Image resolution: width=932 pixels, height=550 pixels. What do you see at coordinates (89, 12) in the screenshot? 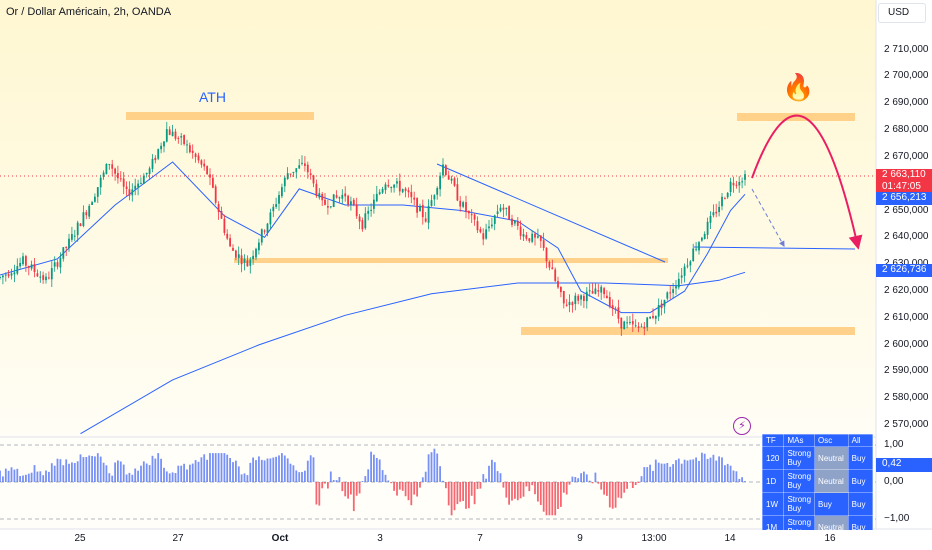
I see `symbol-title: Or / Dollar Américain, 2h, OANDA` at bounding box center [89, 12].